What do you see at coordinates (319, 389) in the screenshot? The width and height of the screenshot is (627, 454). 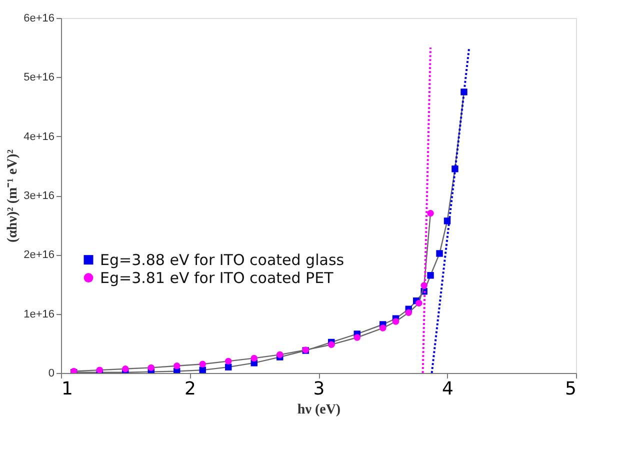 I see `x-tick-label: 3` at bounding box center [319, 389].